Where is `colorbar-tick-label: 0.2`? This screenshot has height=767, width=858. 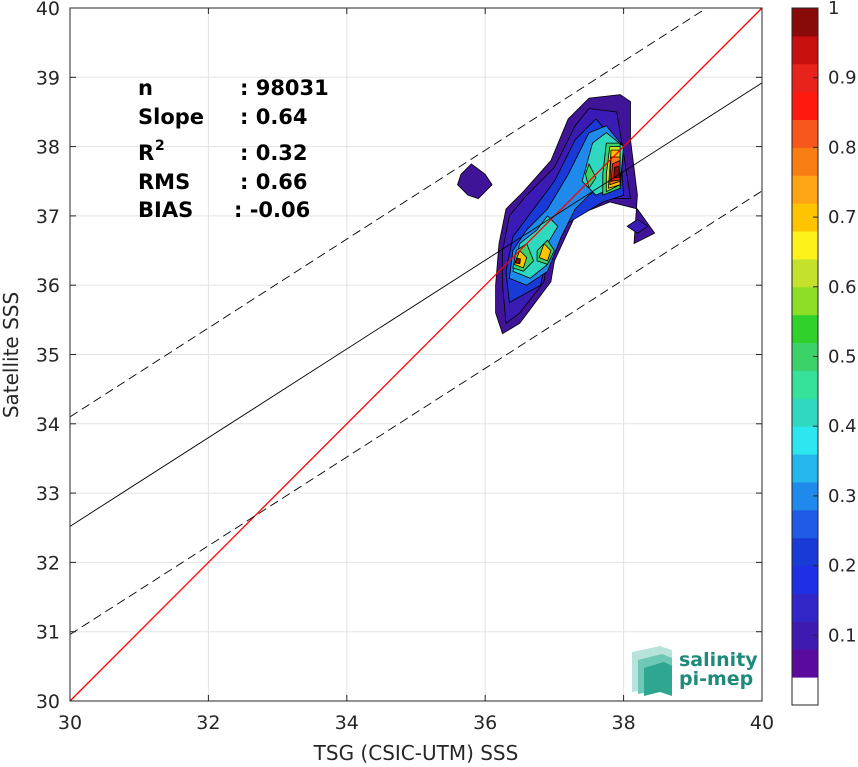 colorbar-tick-label: 0.2 is located at coordinates (842, 566).